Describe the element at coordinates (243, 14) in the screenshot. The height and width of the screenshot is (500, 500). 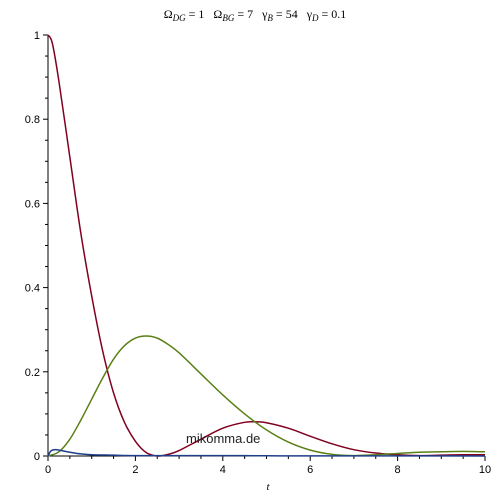
I see `title-value: = 7` at that location.